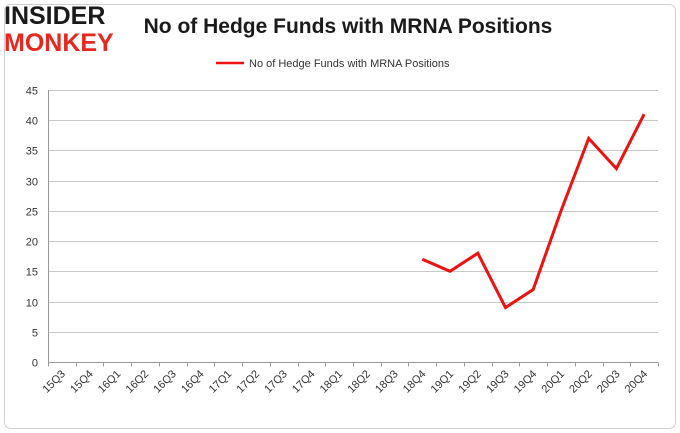  I want to click on x-tick-label: 20Q1, so click(554, 382).